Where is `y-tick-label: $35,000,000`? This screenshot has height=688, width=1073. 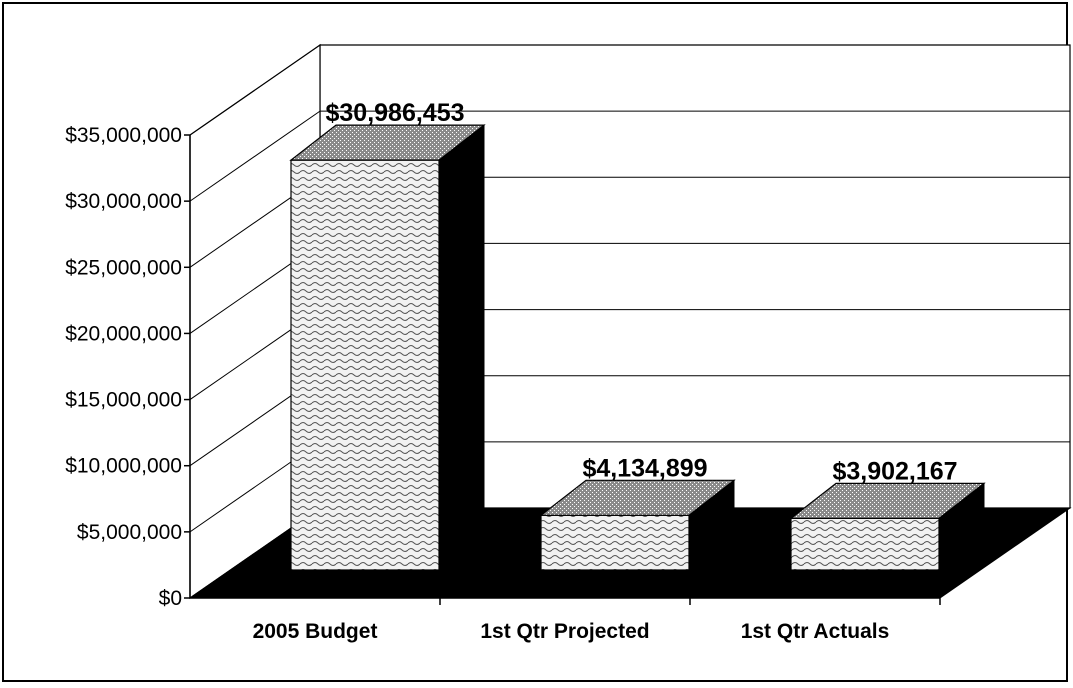
y-tick-label: $35,000,000 is located at coordinates (123, 135).